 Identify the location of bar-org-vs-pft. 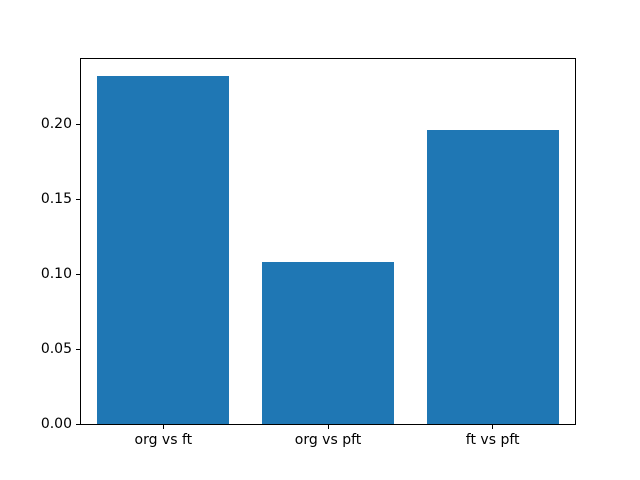
(328, 343).